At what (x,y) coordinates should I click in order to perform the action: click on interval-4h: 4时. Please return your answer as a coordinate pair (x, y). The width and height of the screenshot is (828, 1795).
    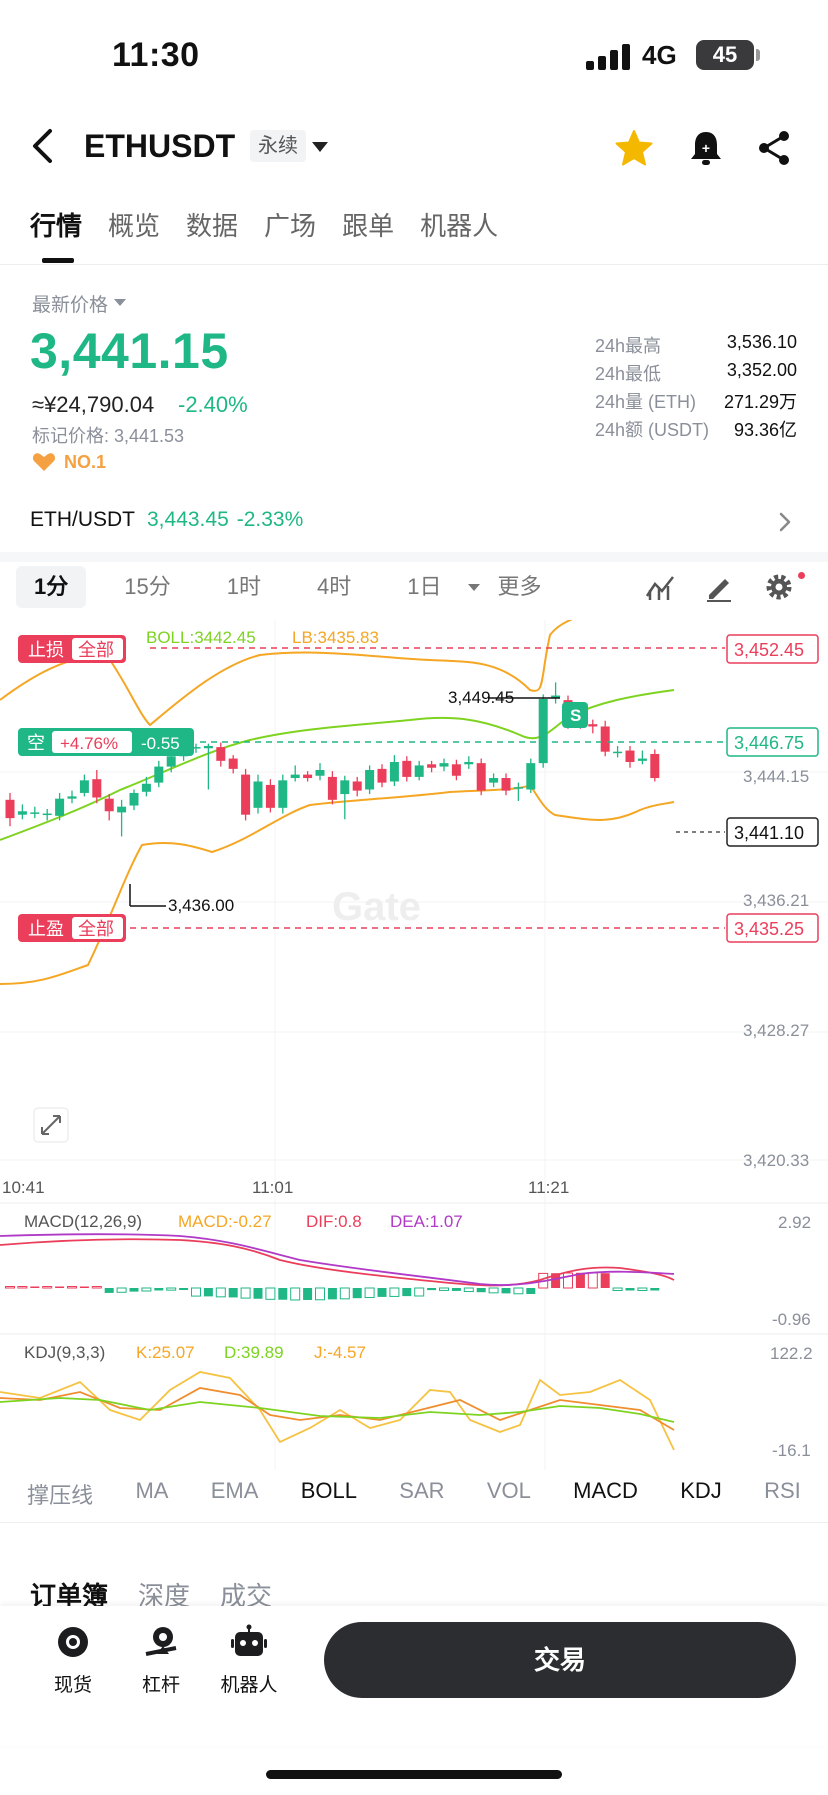
    Looking at the image, I should click on (334, 586).